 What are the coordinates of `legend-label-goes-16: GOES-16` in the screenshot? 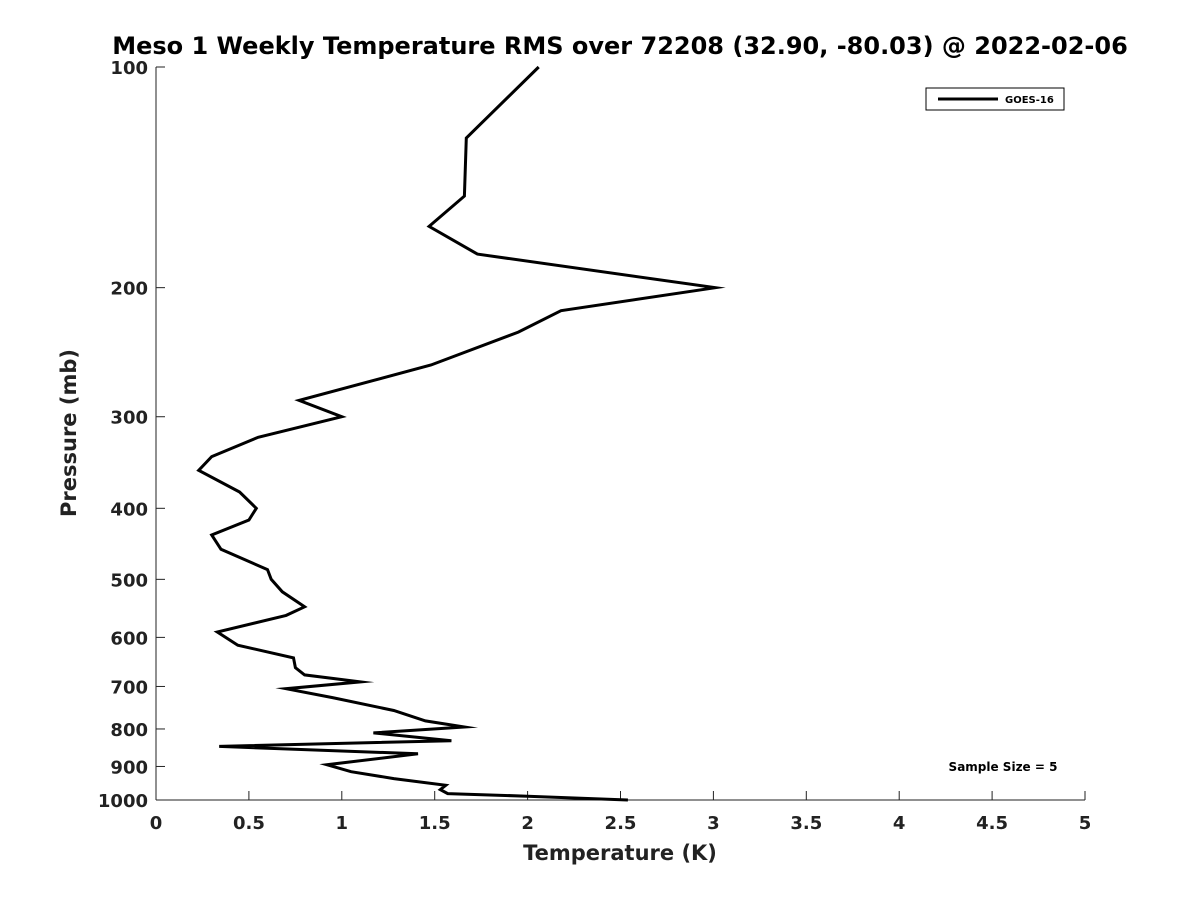 It's located at (1029, 100).